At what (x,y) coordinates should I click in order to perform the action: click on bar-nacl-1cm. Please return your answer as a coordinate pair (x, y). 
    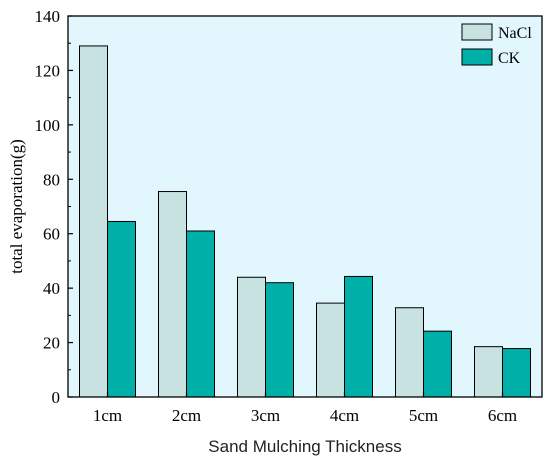
    Looking at the image, I should click on (93, 221).